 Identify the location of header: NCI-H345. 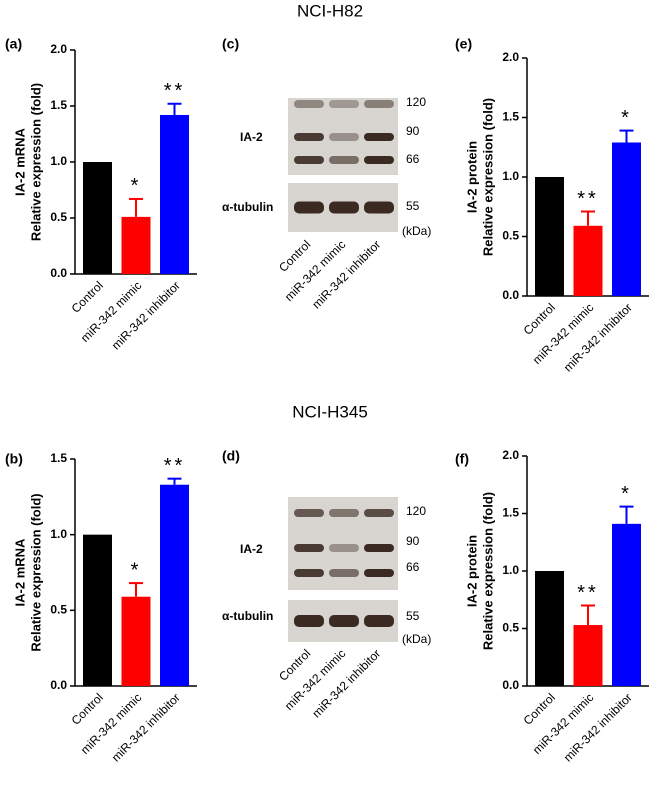
(330, 411).